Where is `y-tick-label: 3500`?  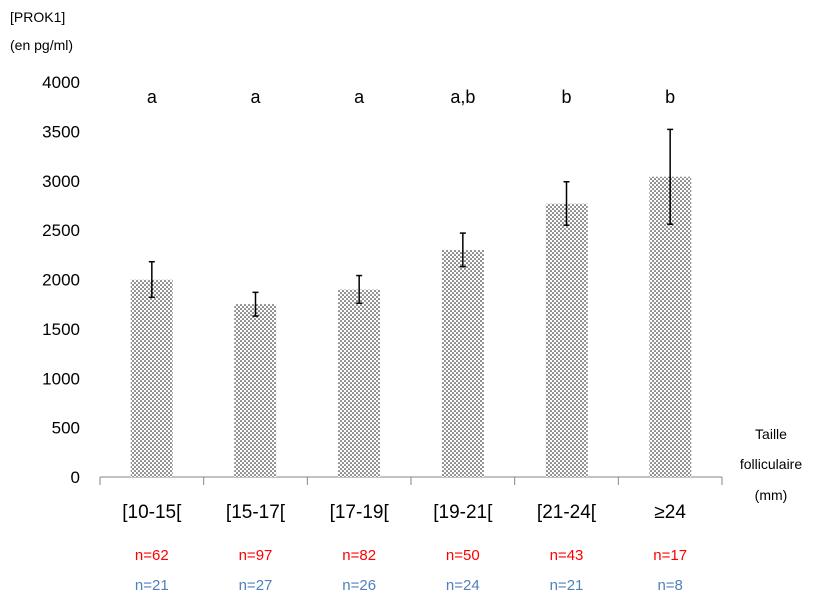
y-tick-label: 3500 is located at coordinates (61, 131).